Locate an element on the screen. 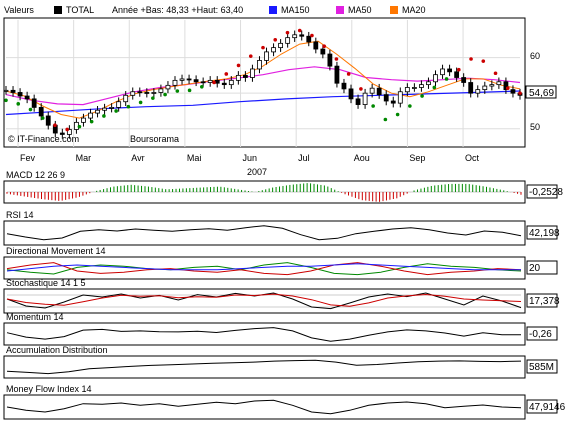 Image resolution: width=570 pixels, height=430 pixels. panel-dm: Directional Movement 14 20 is located at coordinates (280, 263).